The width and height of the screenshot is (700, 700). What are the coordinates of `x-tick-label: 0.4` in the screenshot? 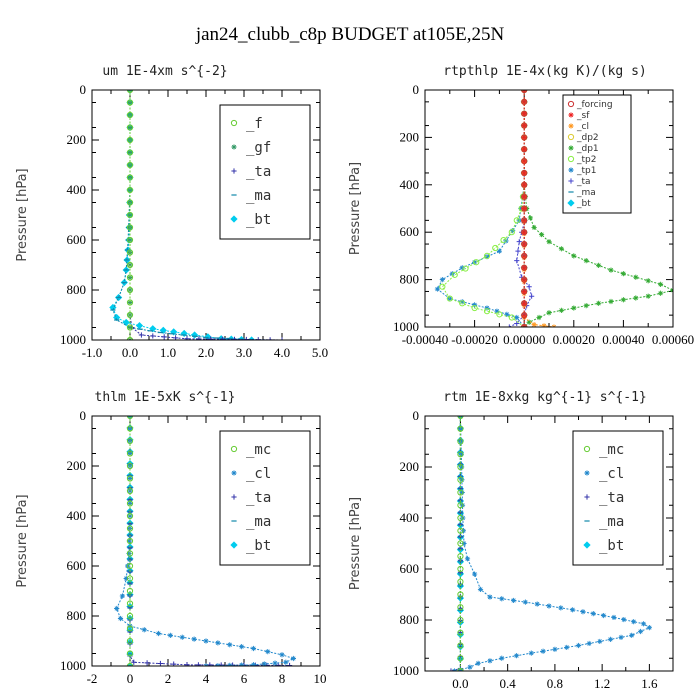 It's located at (508, 683).